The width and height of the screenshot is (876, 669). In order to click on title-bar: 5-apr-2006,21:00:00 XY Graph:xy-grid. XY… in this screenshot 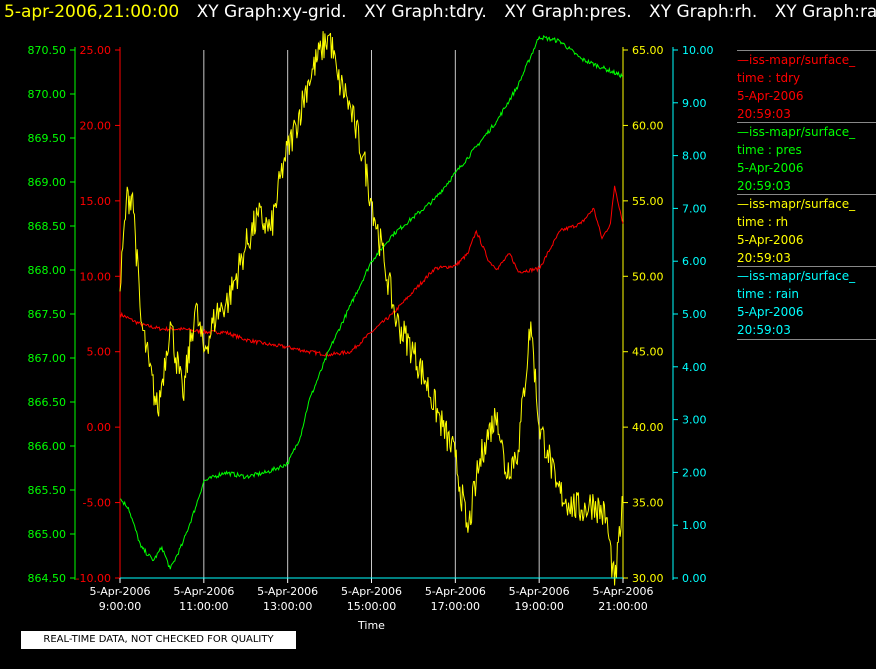, I will do `click(440, 12)`.